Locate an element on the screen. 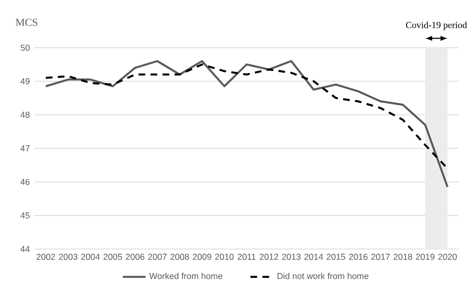  y-tick-label: 49 is located at coordinates (25, 81).